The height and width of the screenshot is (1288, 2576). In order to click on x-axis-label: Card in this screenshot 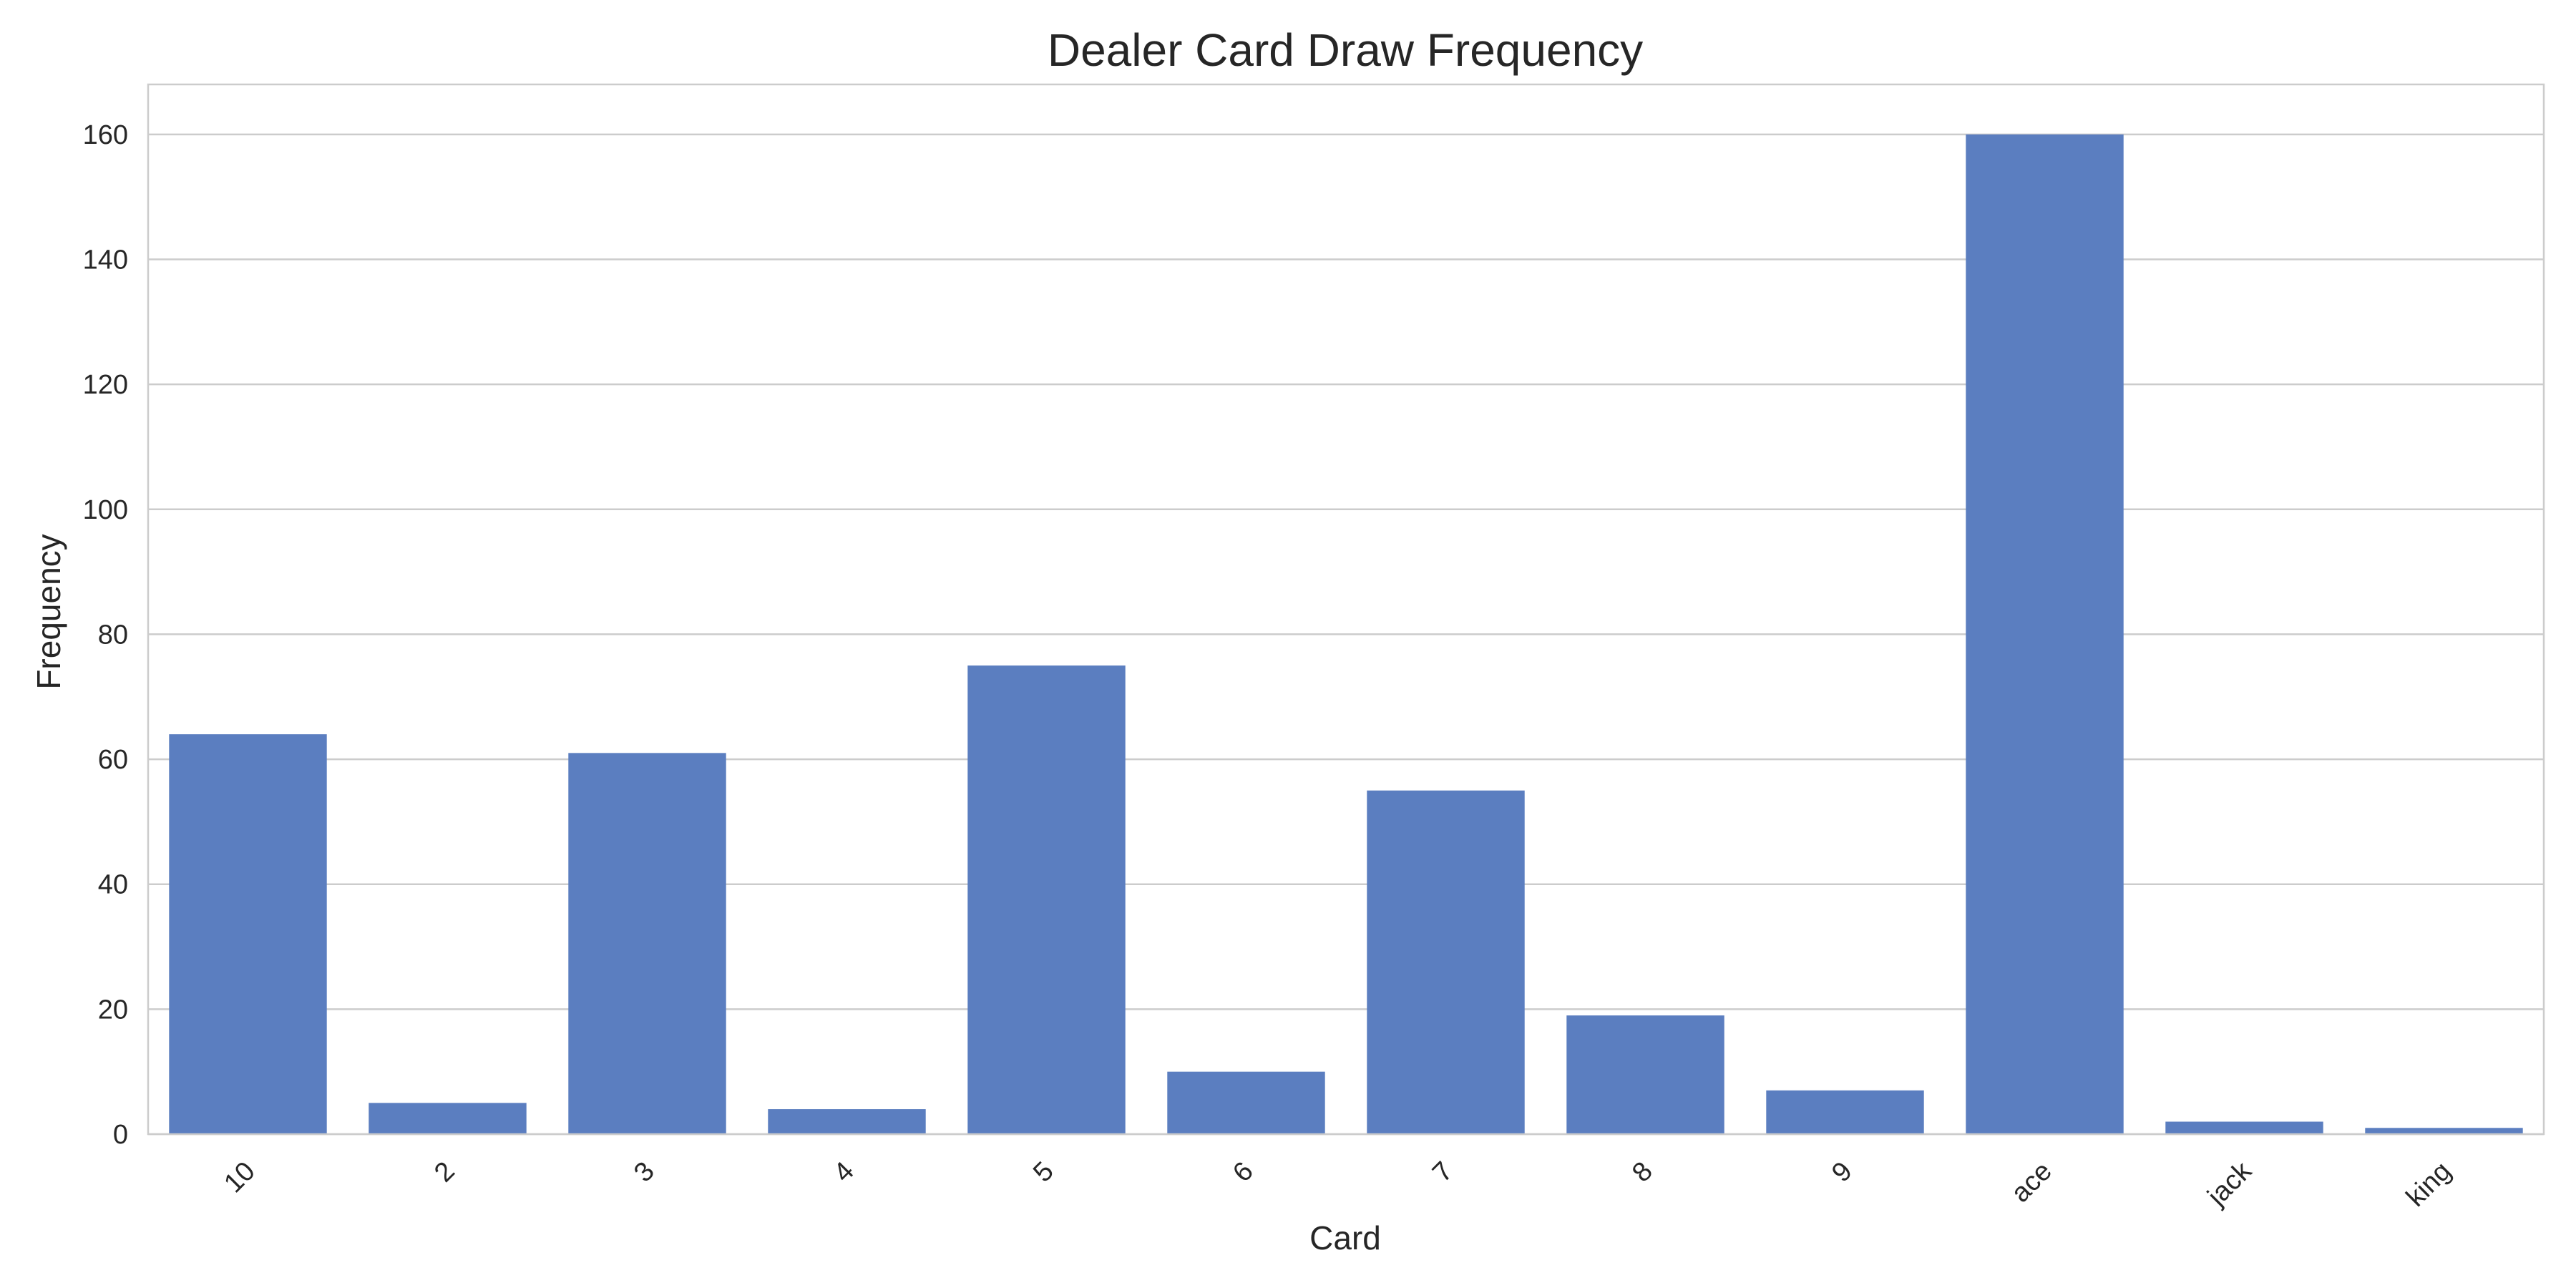, I will do `click(1345, 1238)`.